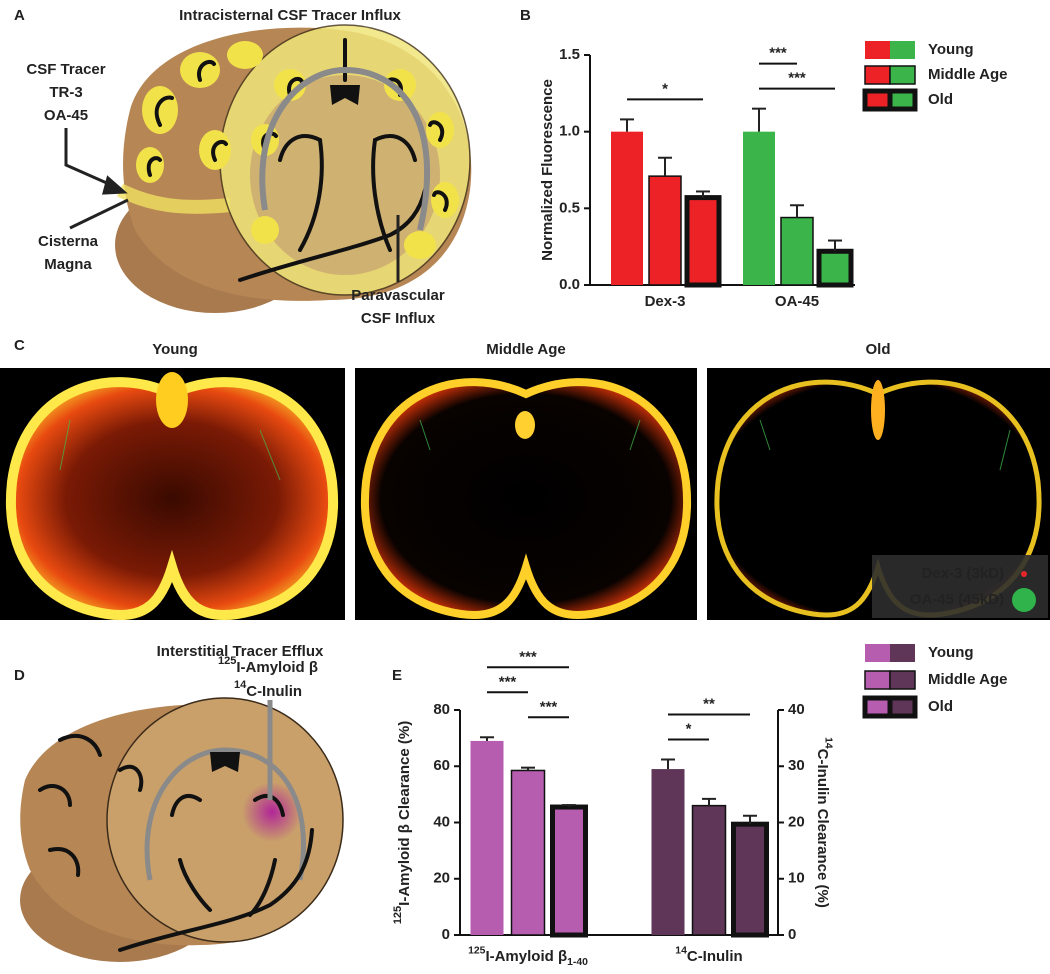 The image size is (1050, 974). Describe the element at coordinates (796, 709) in the screenshot. I see `y2-tick-label: 40` at that location.